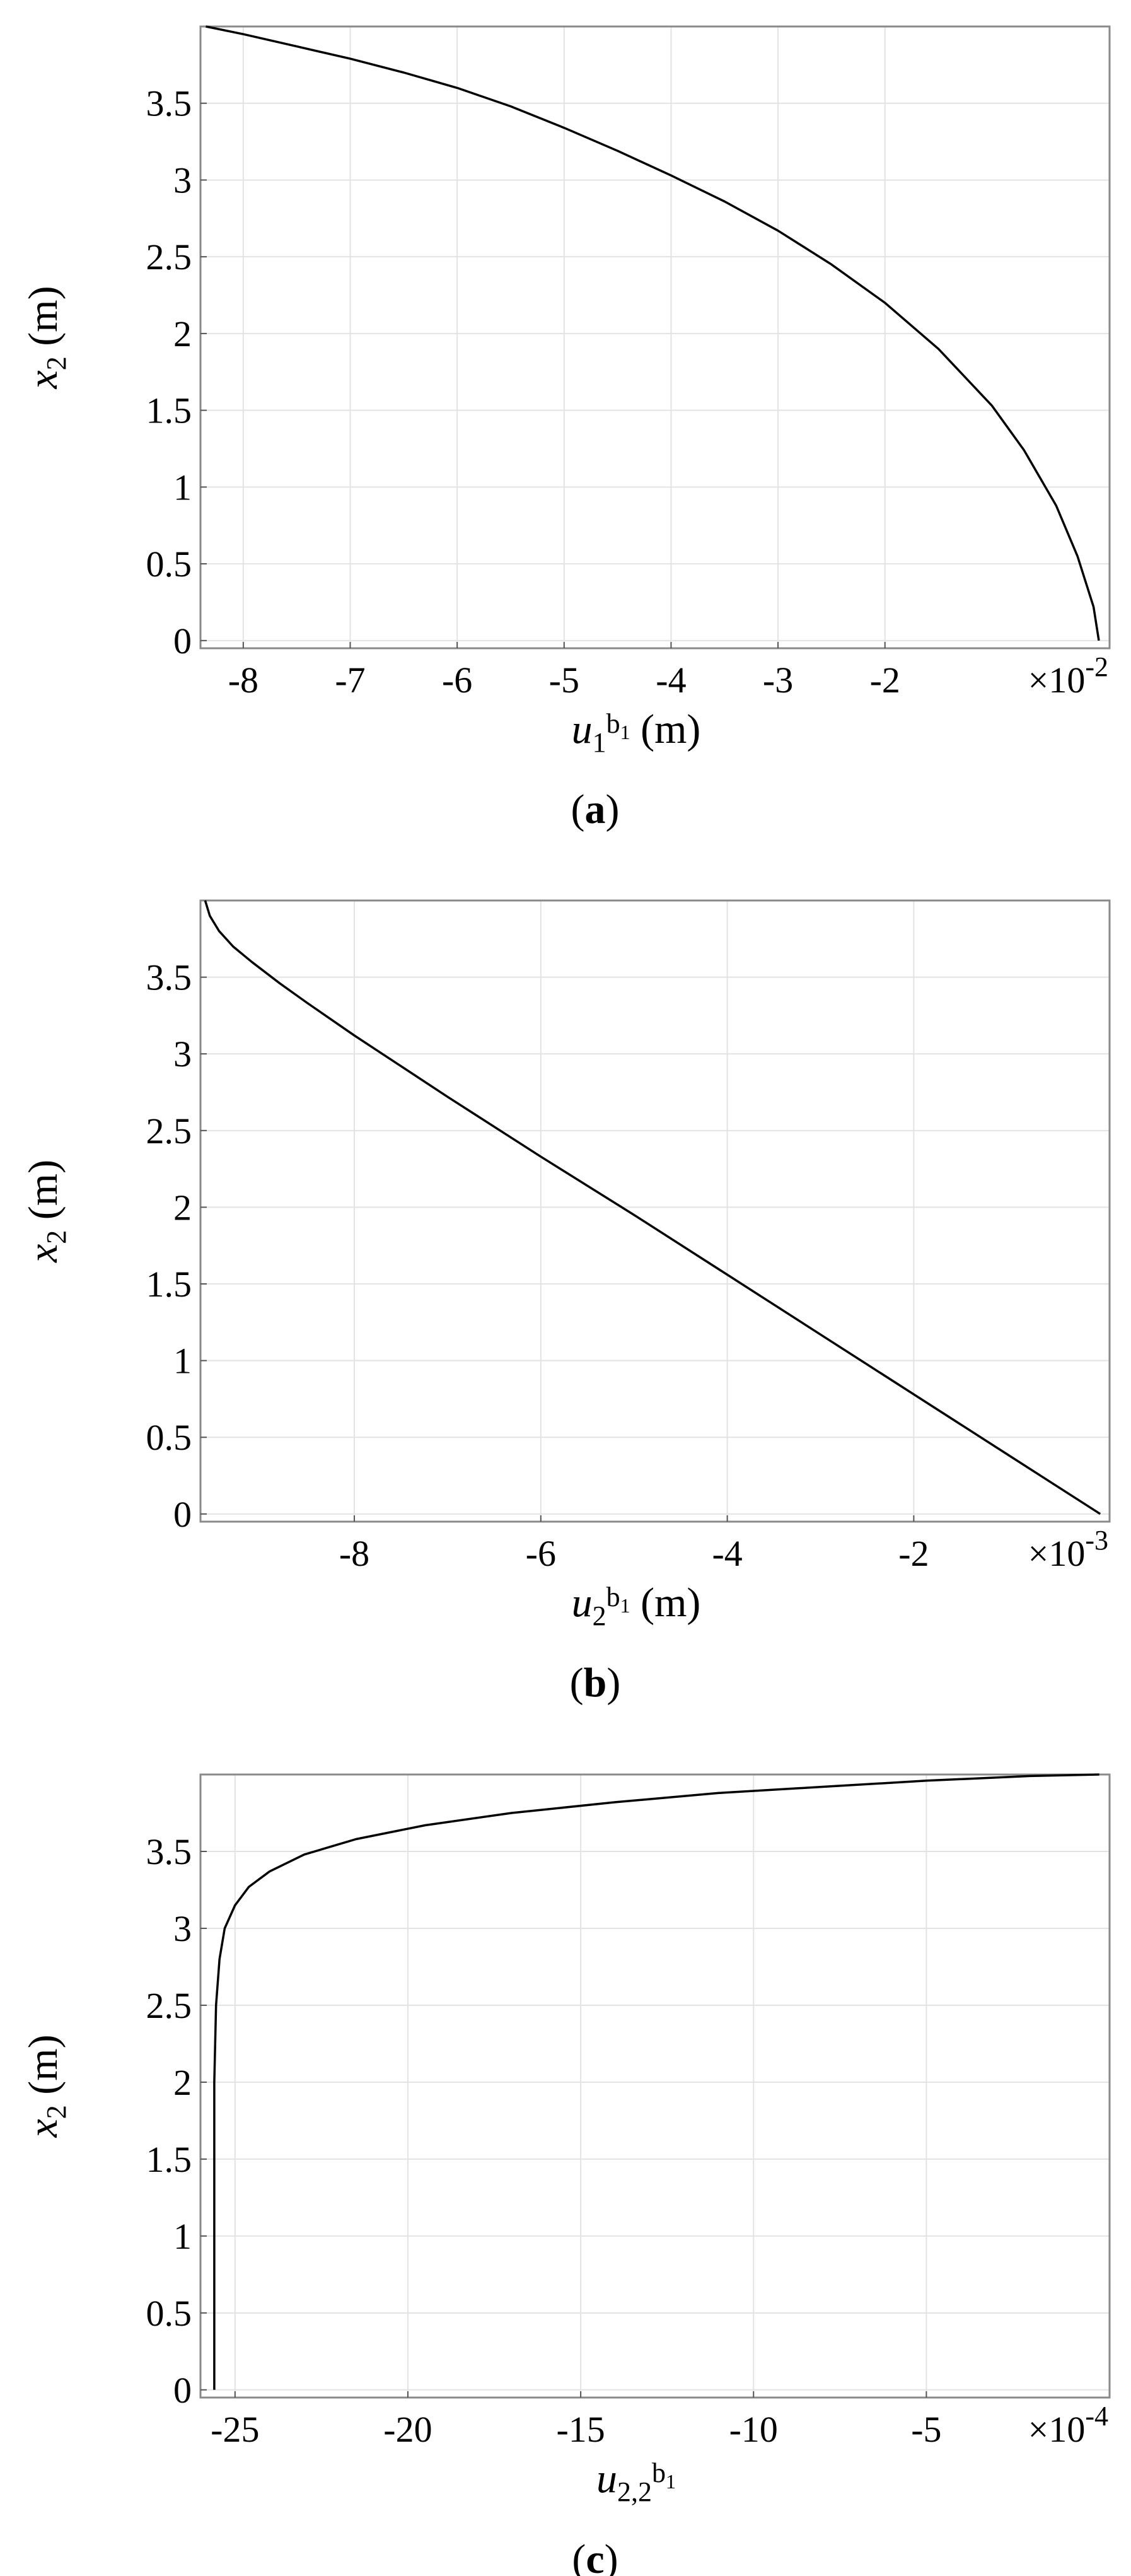 The width and height of the screenshot is (1131, 2576). I want to click on x-label-sub: 2, so click(599, 1616).